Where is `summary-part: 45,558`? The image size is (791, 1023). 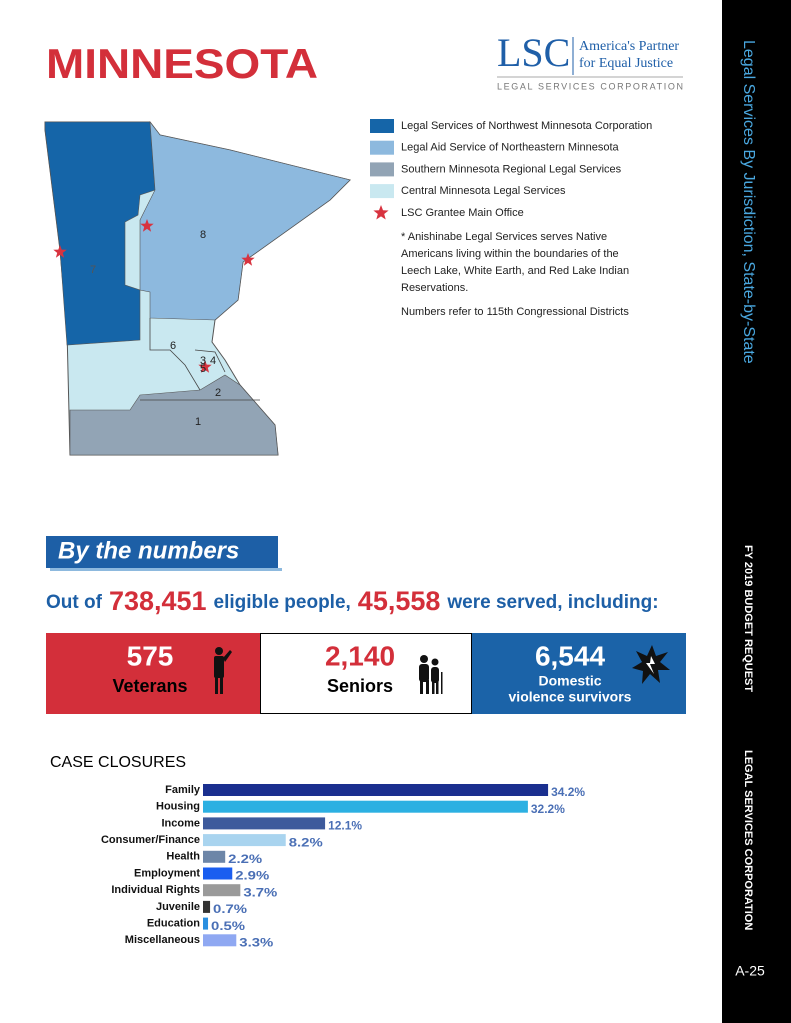
summary-part: 45,558 is located at coordinates (399, 601).